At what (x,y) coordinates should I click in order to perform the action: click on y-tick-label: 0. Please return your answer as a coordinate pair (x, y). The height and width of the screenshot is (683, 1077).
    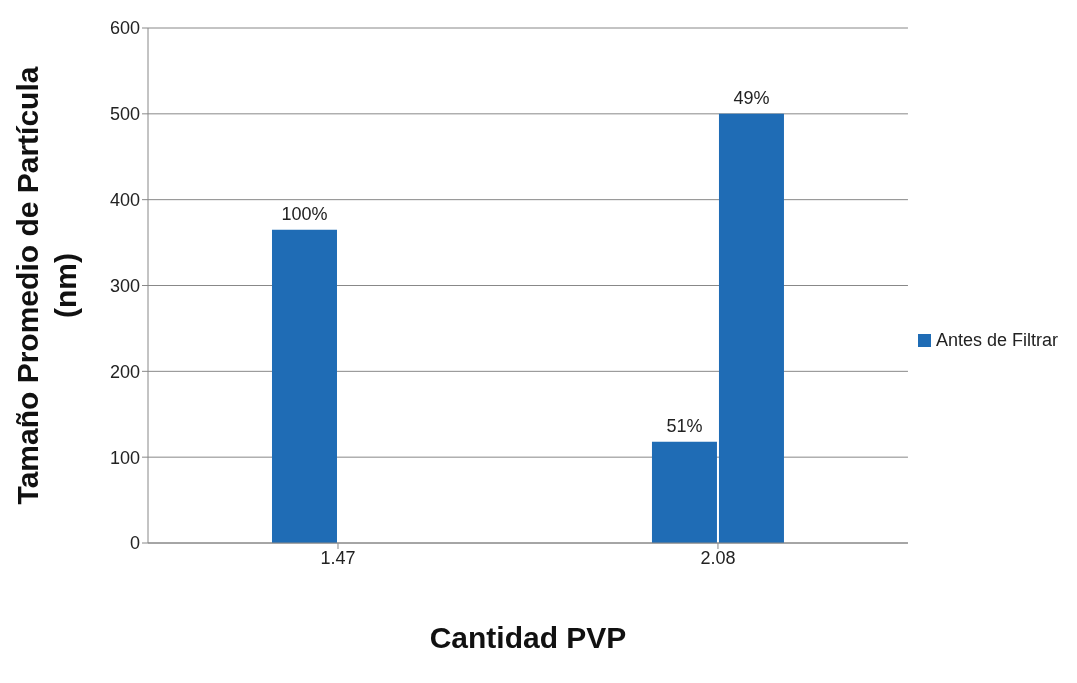
    Looking at the image, I should click on (134, 543).